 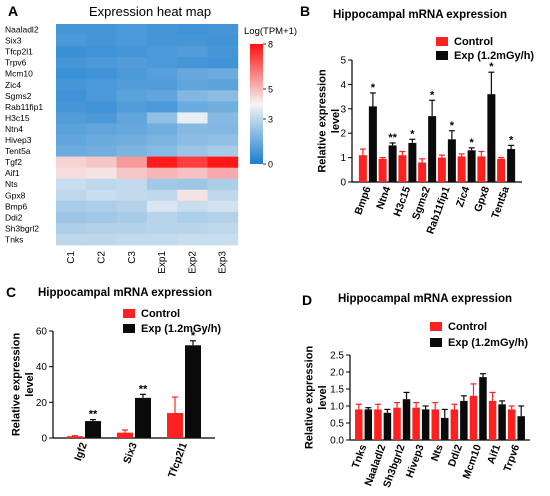 I want to click on y-tick-label: 1.0, so click(x=337, y=407).